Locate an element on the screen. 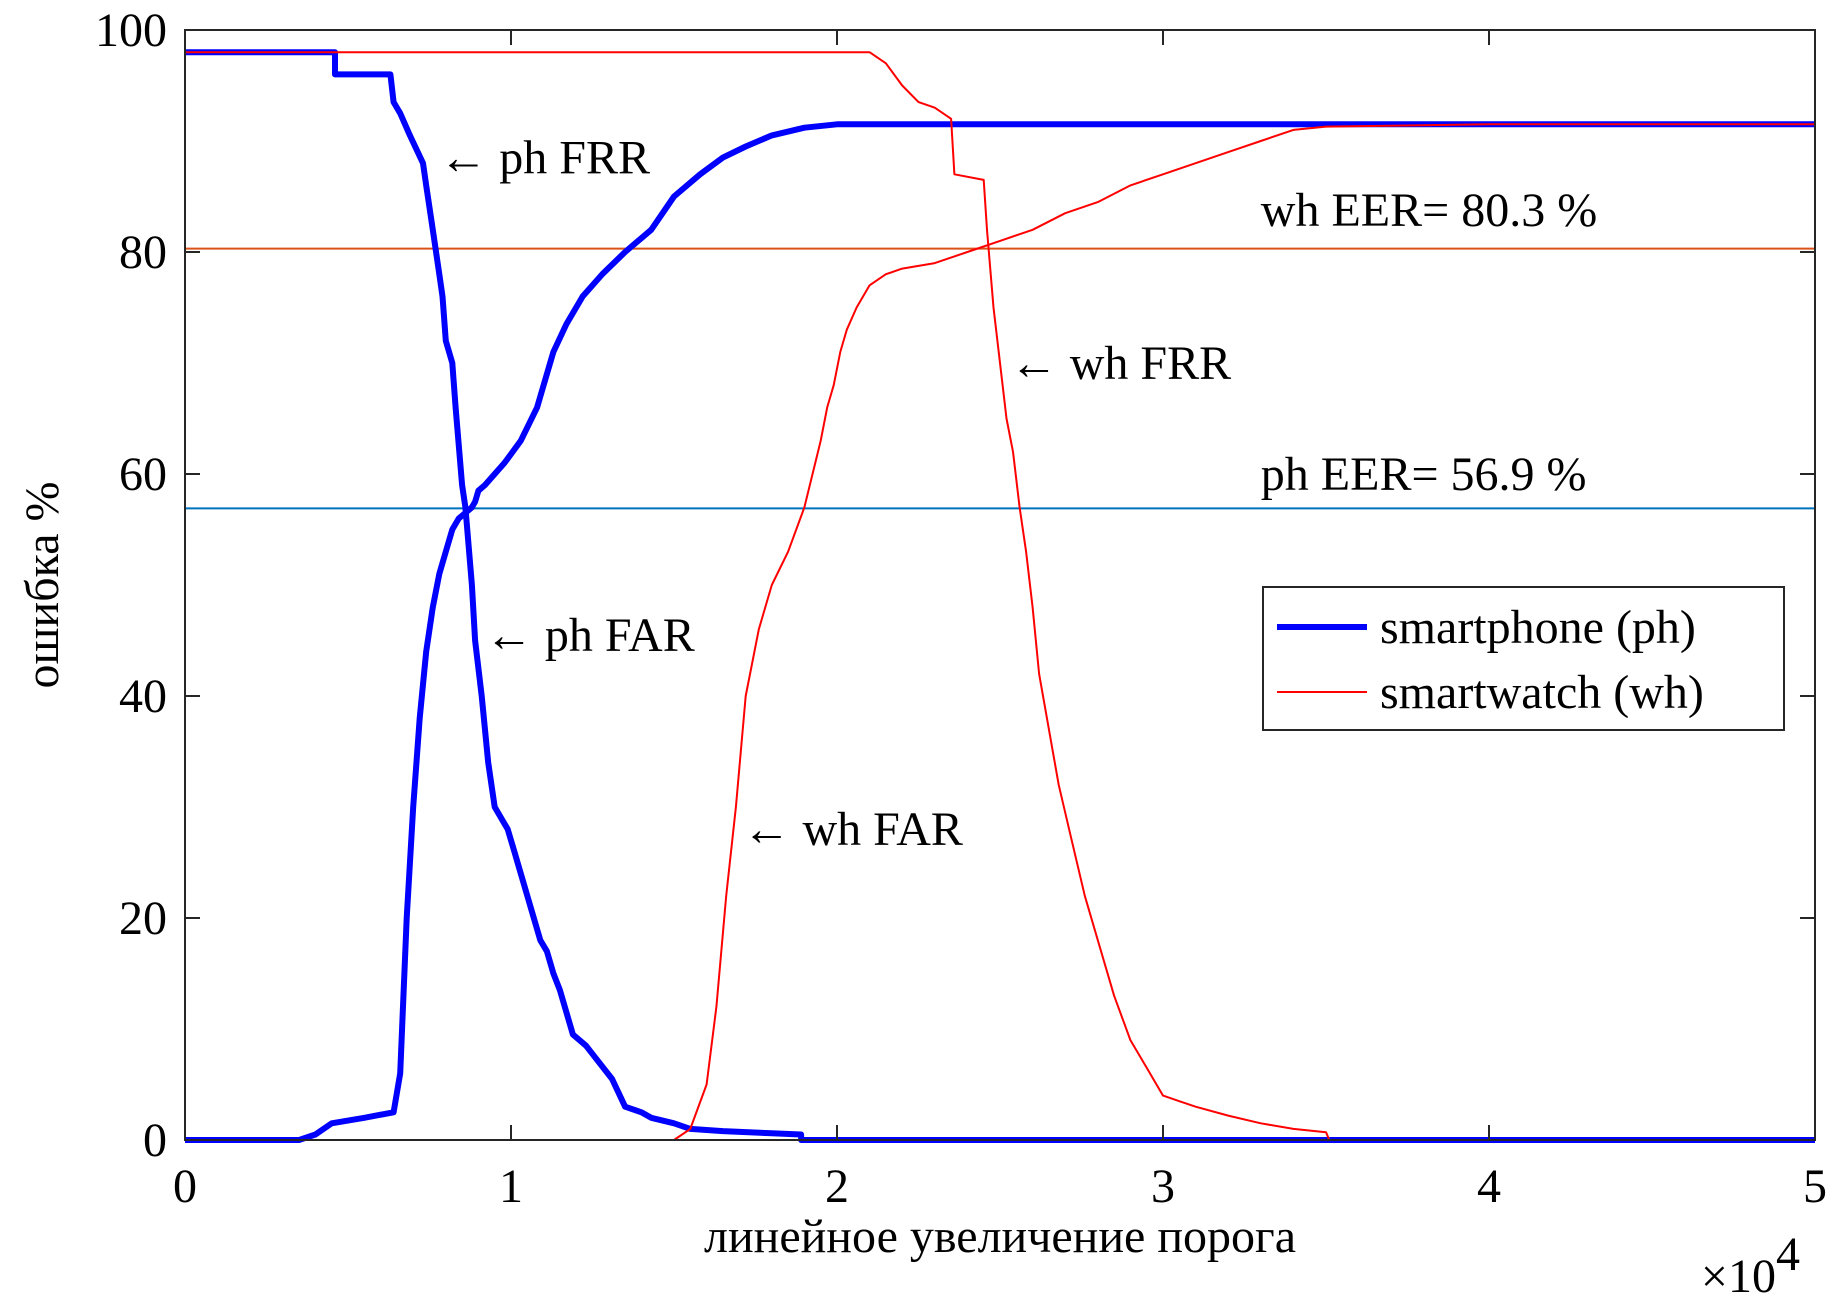  wh-far-label: ← wh FAR is located at coordinates (852, 829).